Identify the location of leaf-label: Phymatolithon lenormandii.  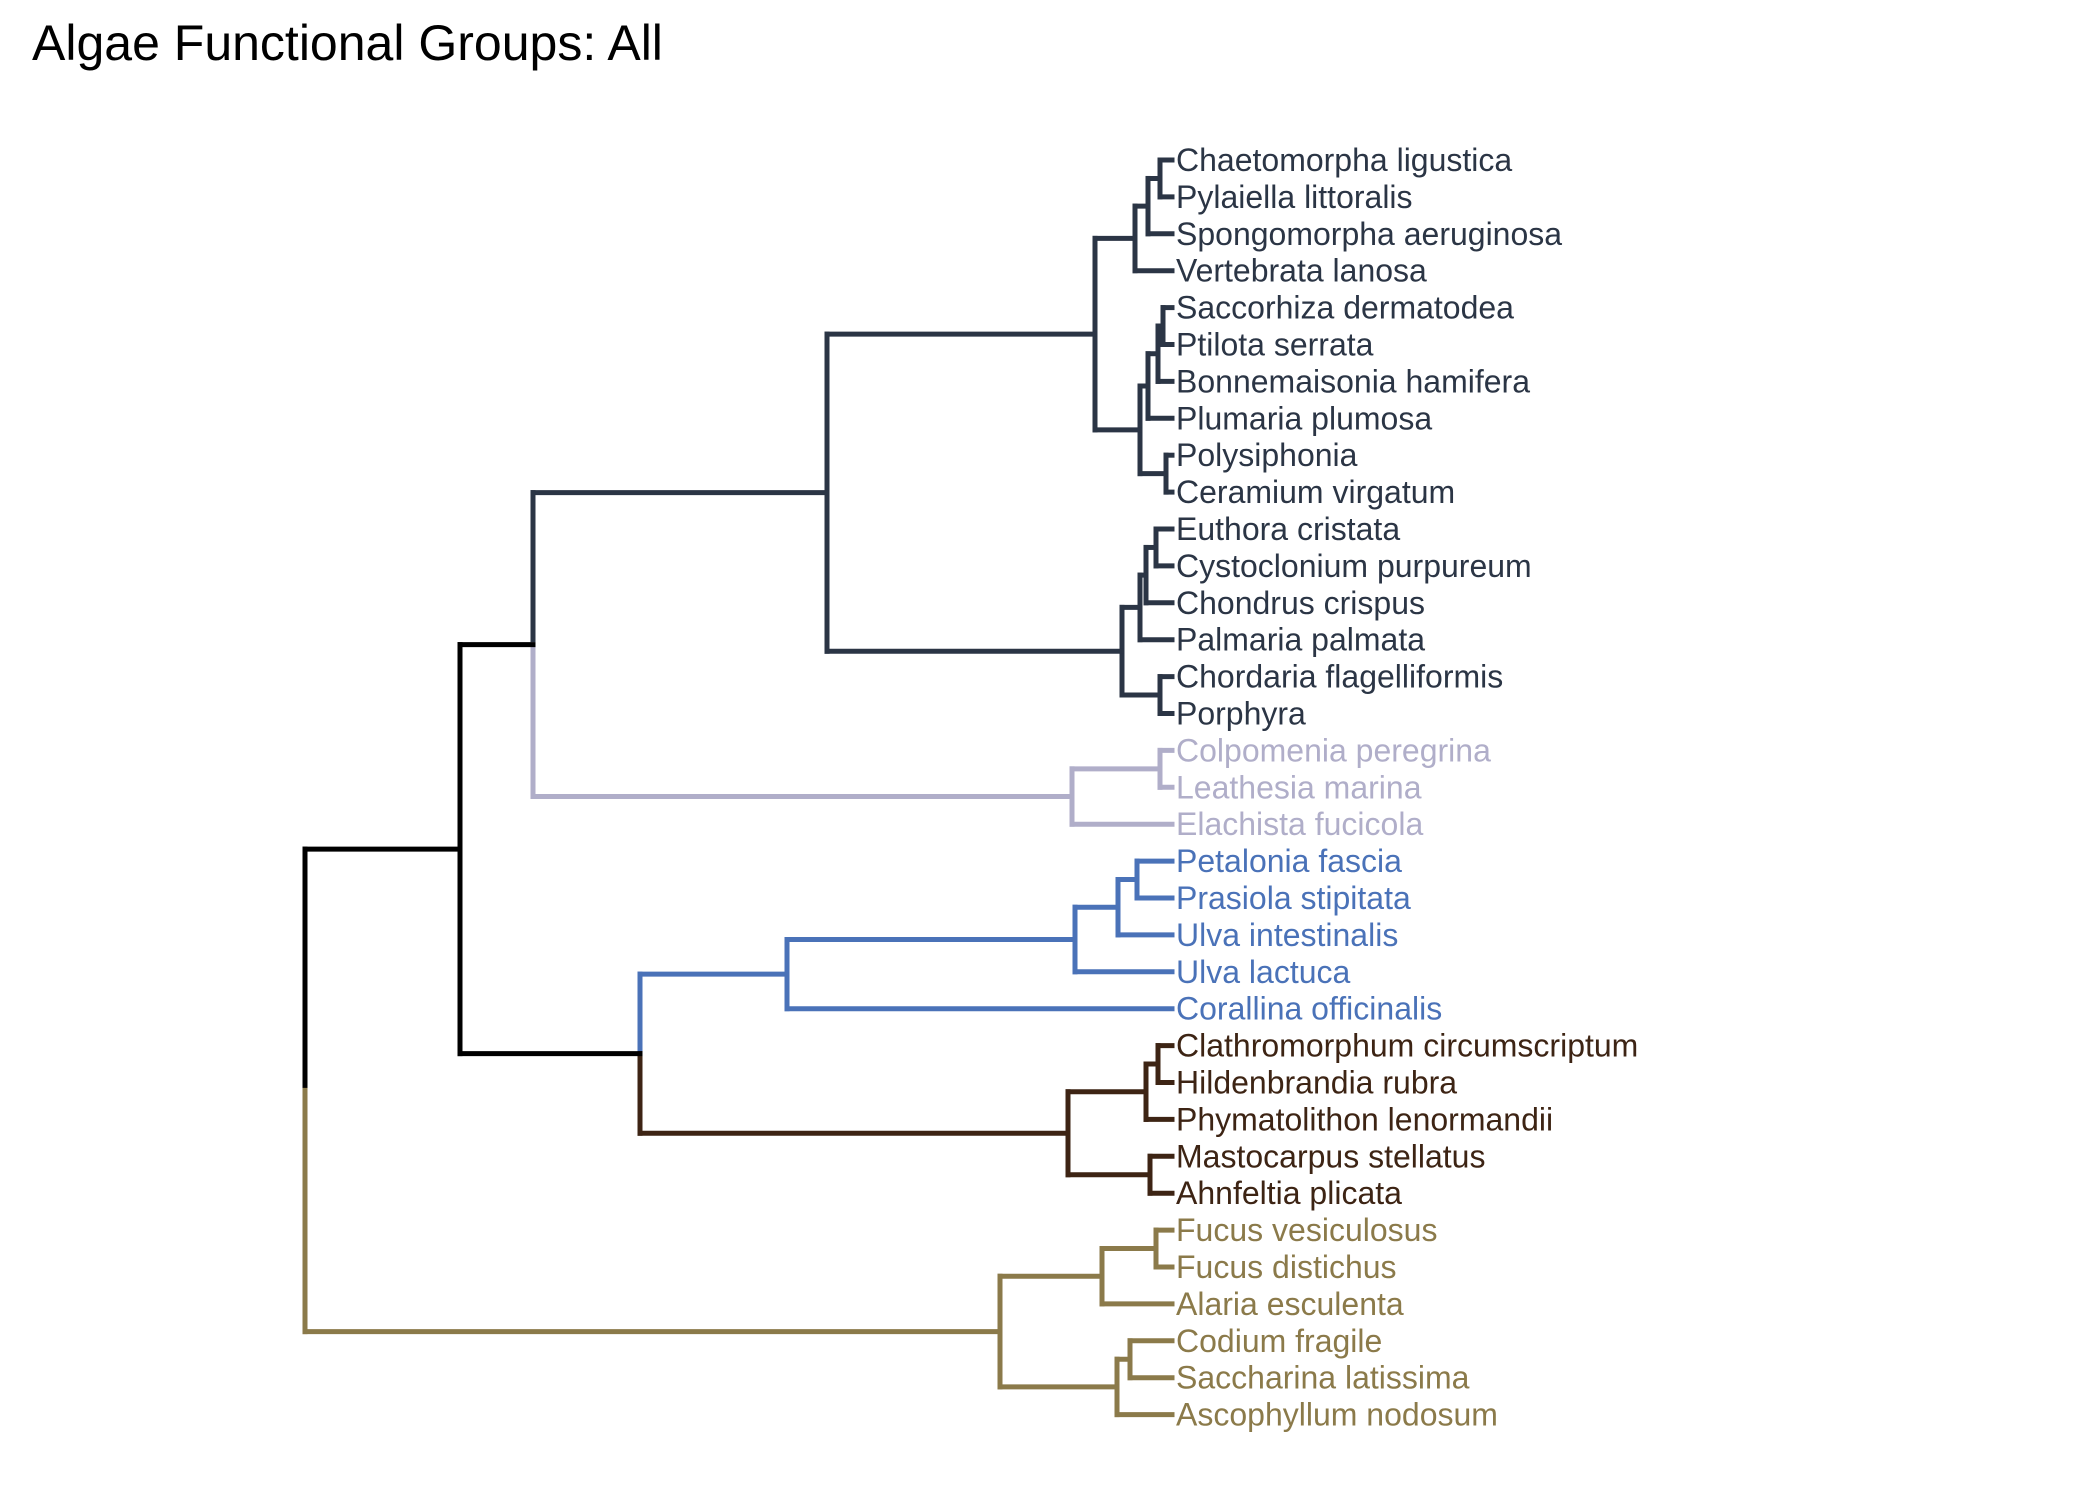
(1364, 1119).